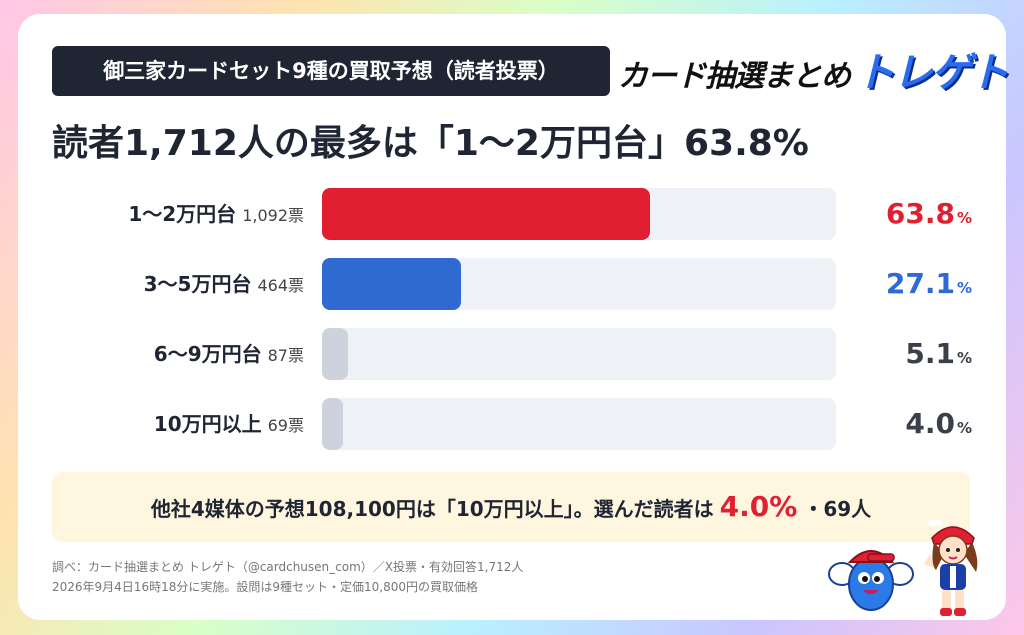 The height and width of the screenshot is (635, 1024). I want to click on bar-row: 3〜5万円台 464票 27.1%, so click(512, 284).